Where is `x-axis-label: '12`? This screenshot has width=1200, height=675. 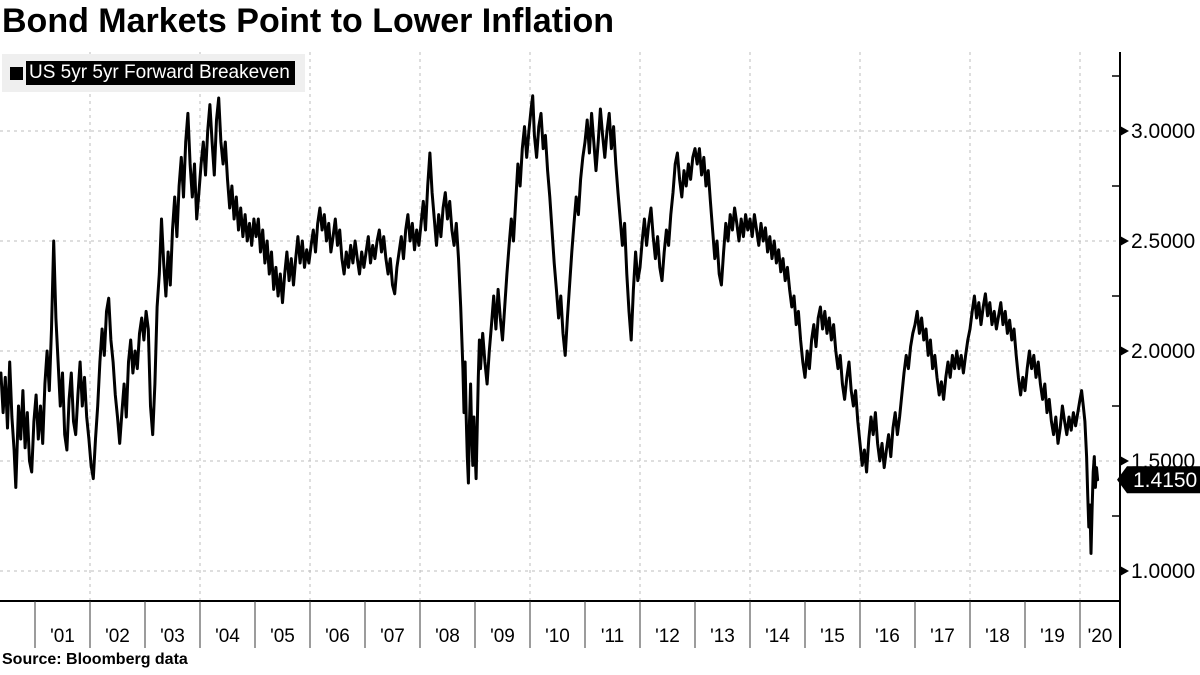 x-axis-label: '12 is located at coordinates (667, 636).